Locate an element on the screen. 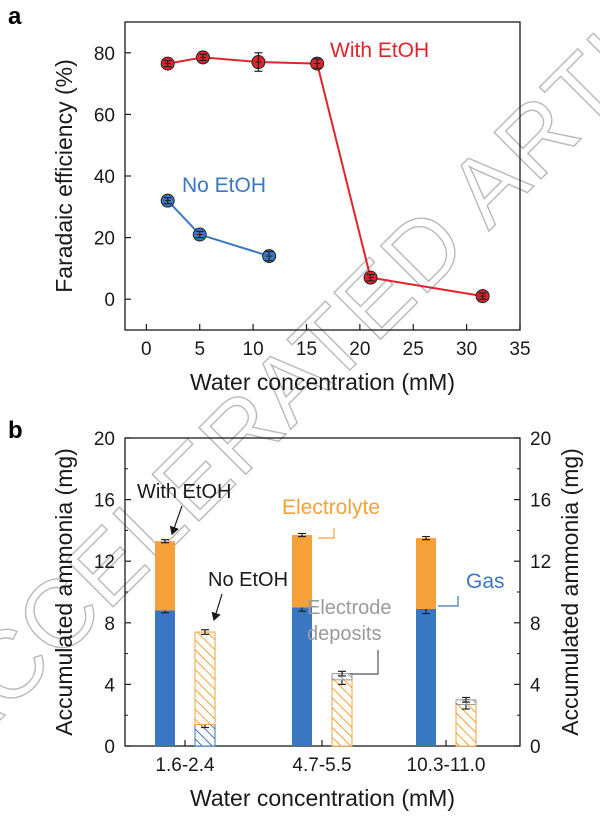 This screenshot has height=826, width=600. x-tick-label: 10.3-11.0 is located at coordinates (446, 765).